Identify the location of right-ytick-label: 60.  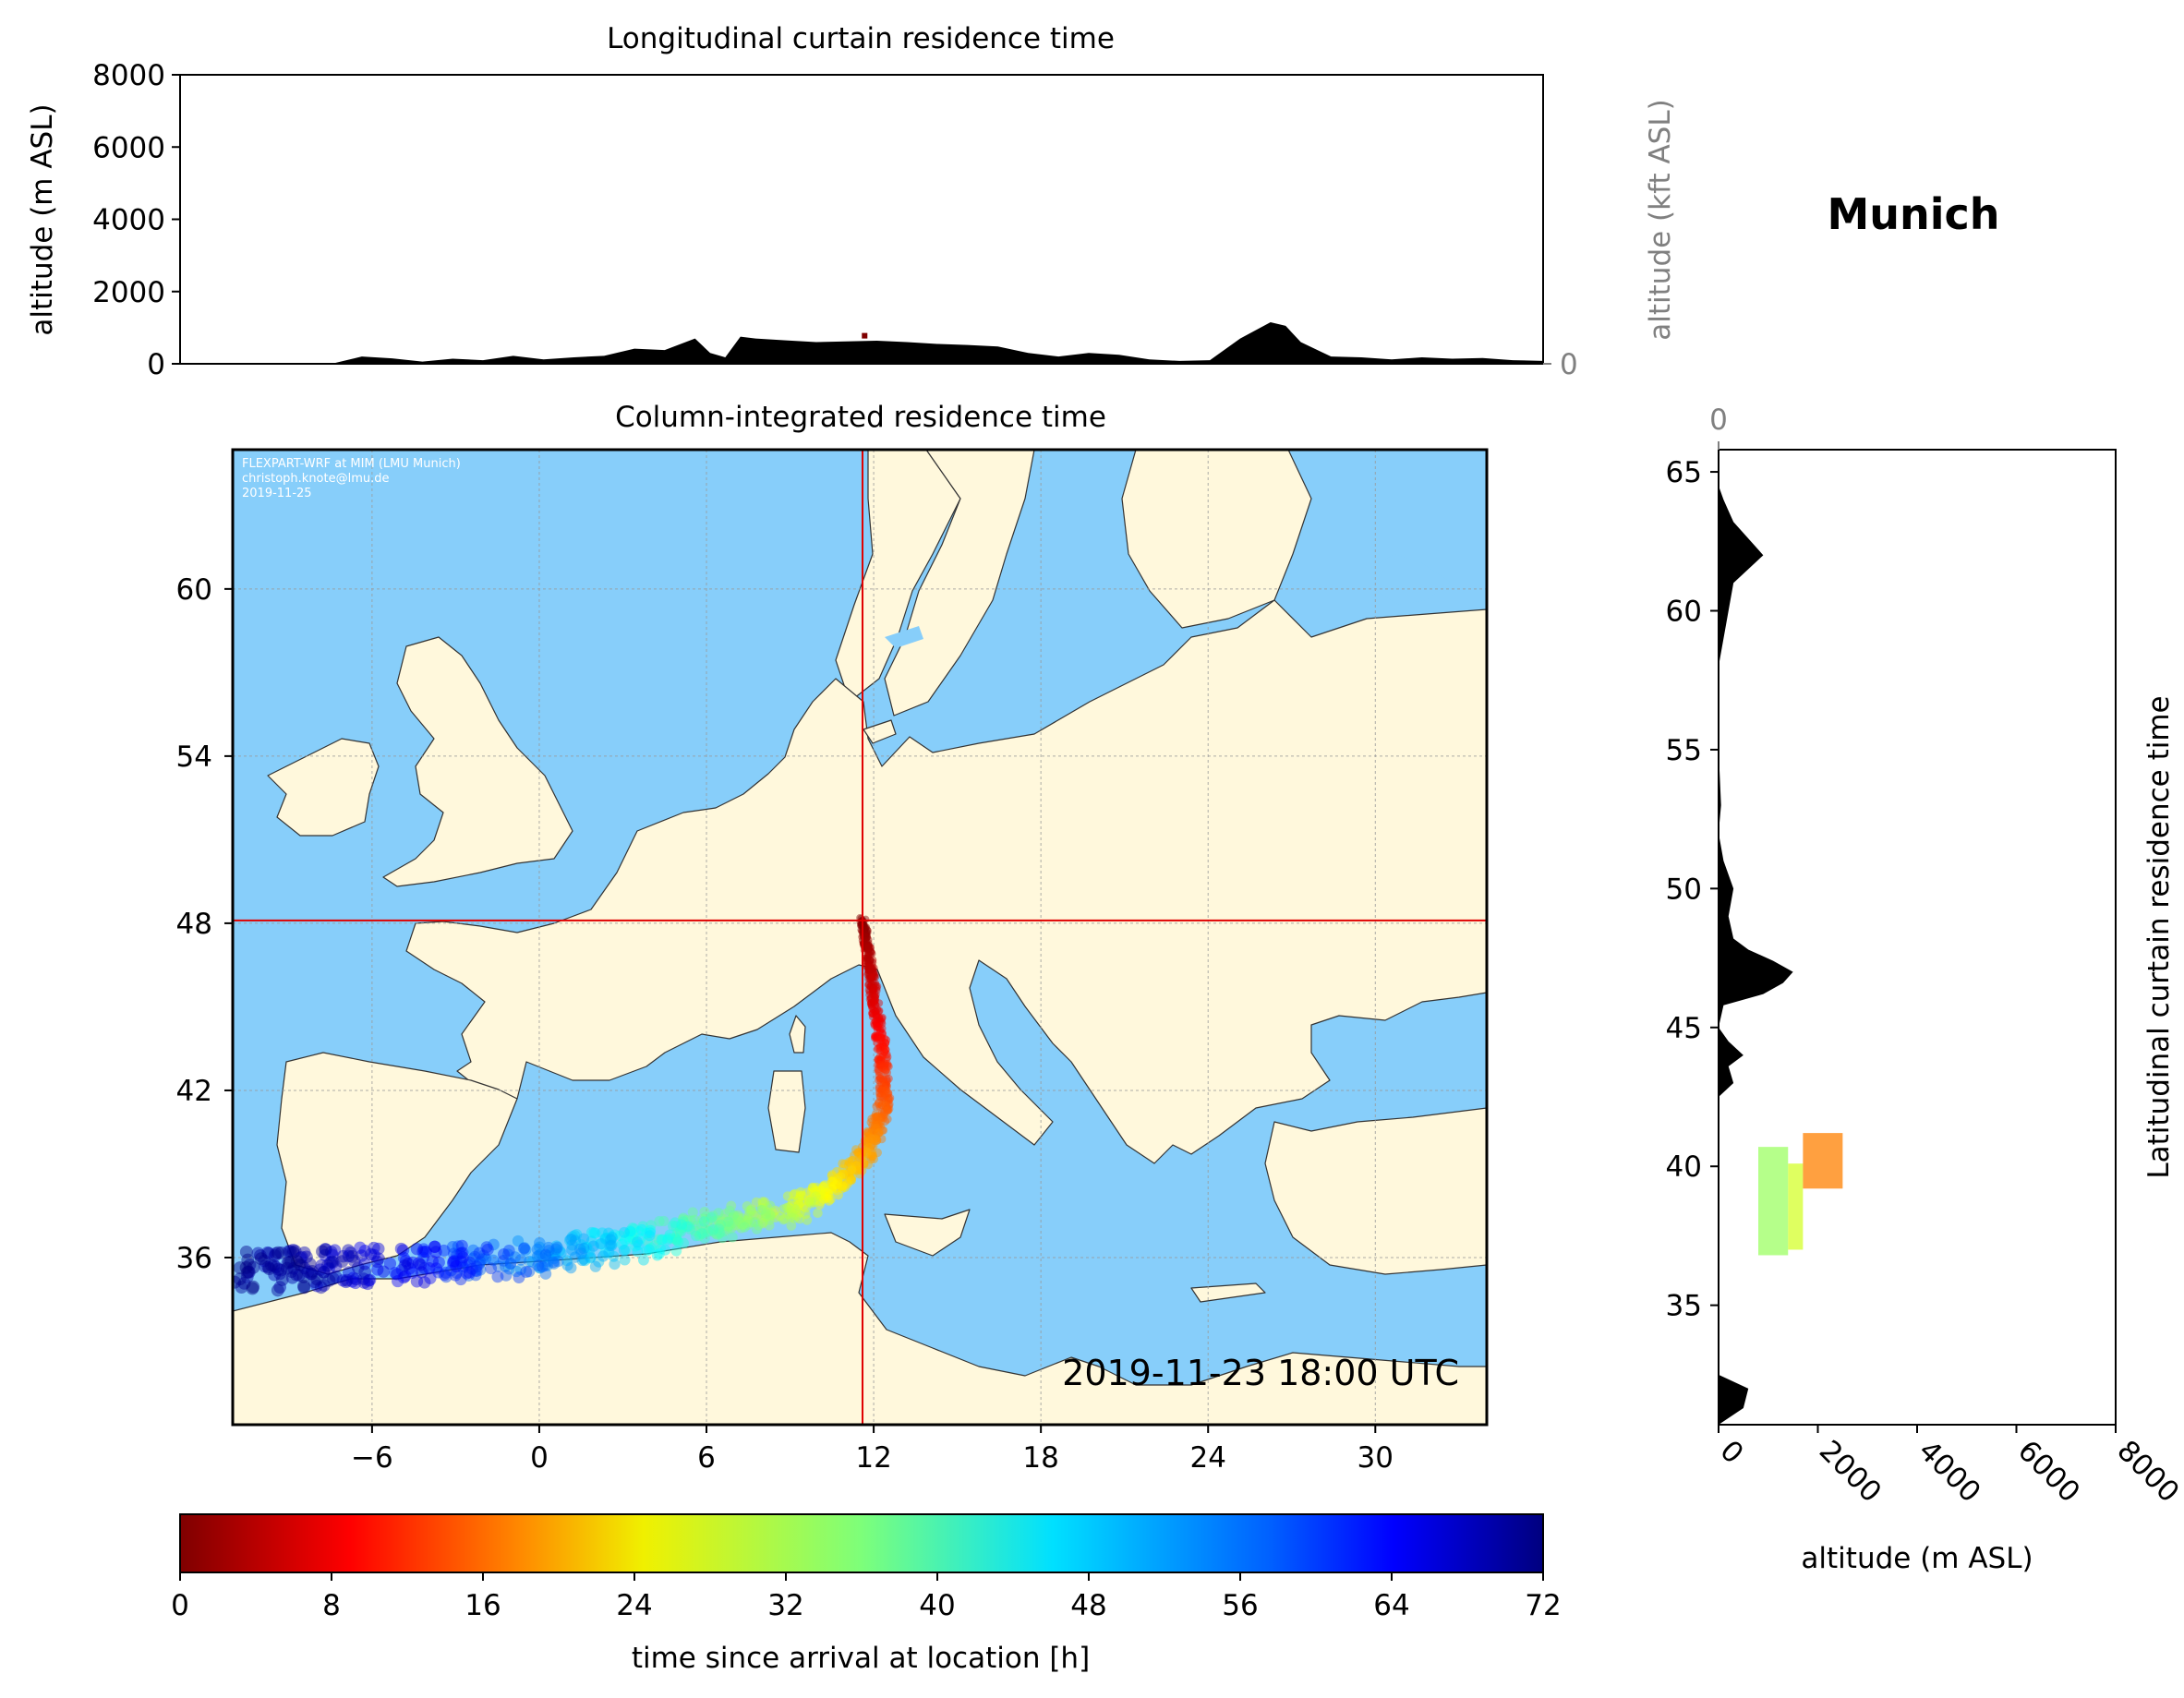
(1684, 611).